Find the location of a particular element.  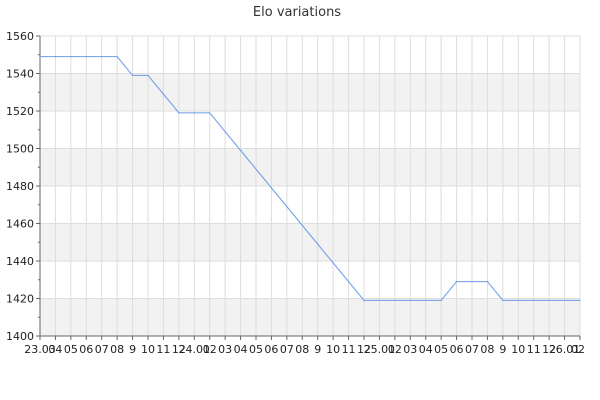

y-tick-label: 1520 is located at coordinates (20, 111).